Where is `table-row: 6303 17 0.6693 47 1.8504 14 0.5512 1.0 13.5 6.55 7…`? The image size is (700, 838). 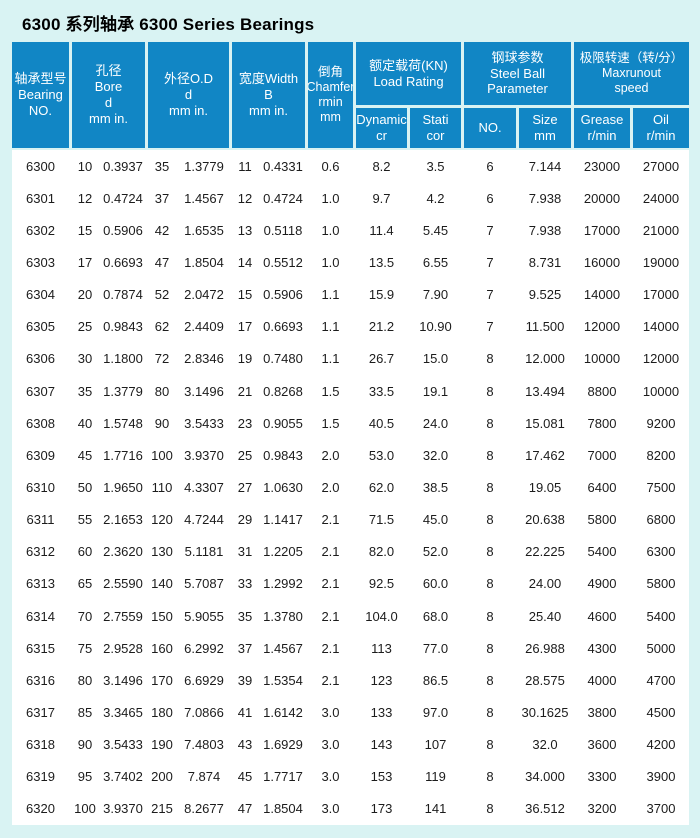
table-row: 6303 17 0.6693 47 1.8504 14 0.5512 1.0 13.5 6.55 7… is located at coordinates (350, 262).